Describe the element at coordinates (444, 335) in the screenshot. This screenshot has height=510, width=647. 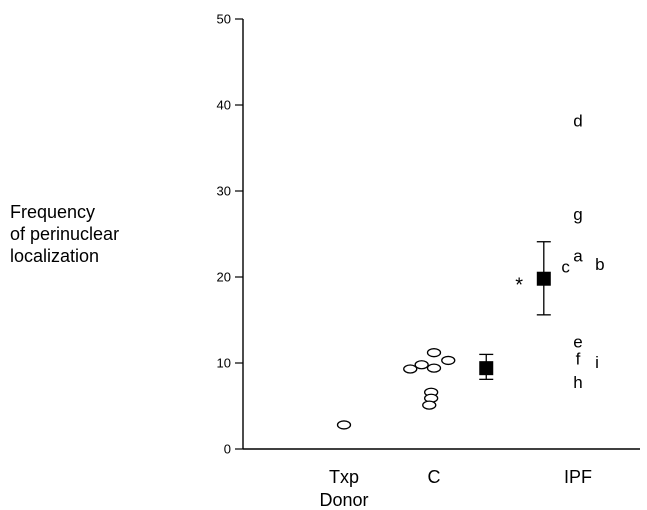
I see `chart-marks` at that location.